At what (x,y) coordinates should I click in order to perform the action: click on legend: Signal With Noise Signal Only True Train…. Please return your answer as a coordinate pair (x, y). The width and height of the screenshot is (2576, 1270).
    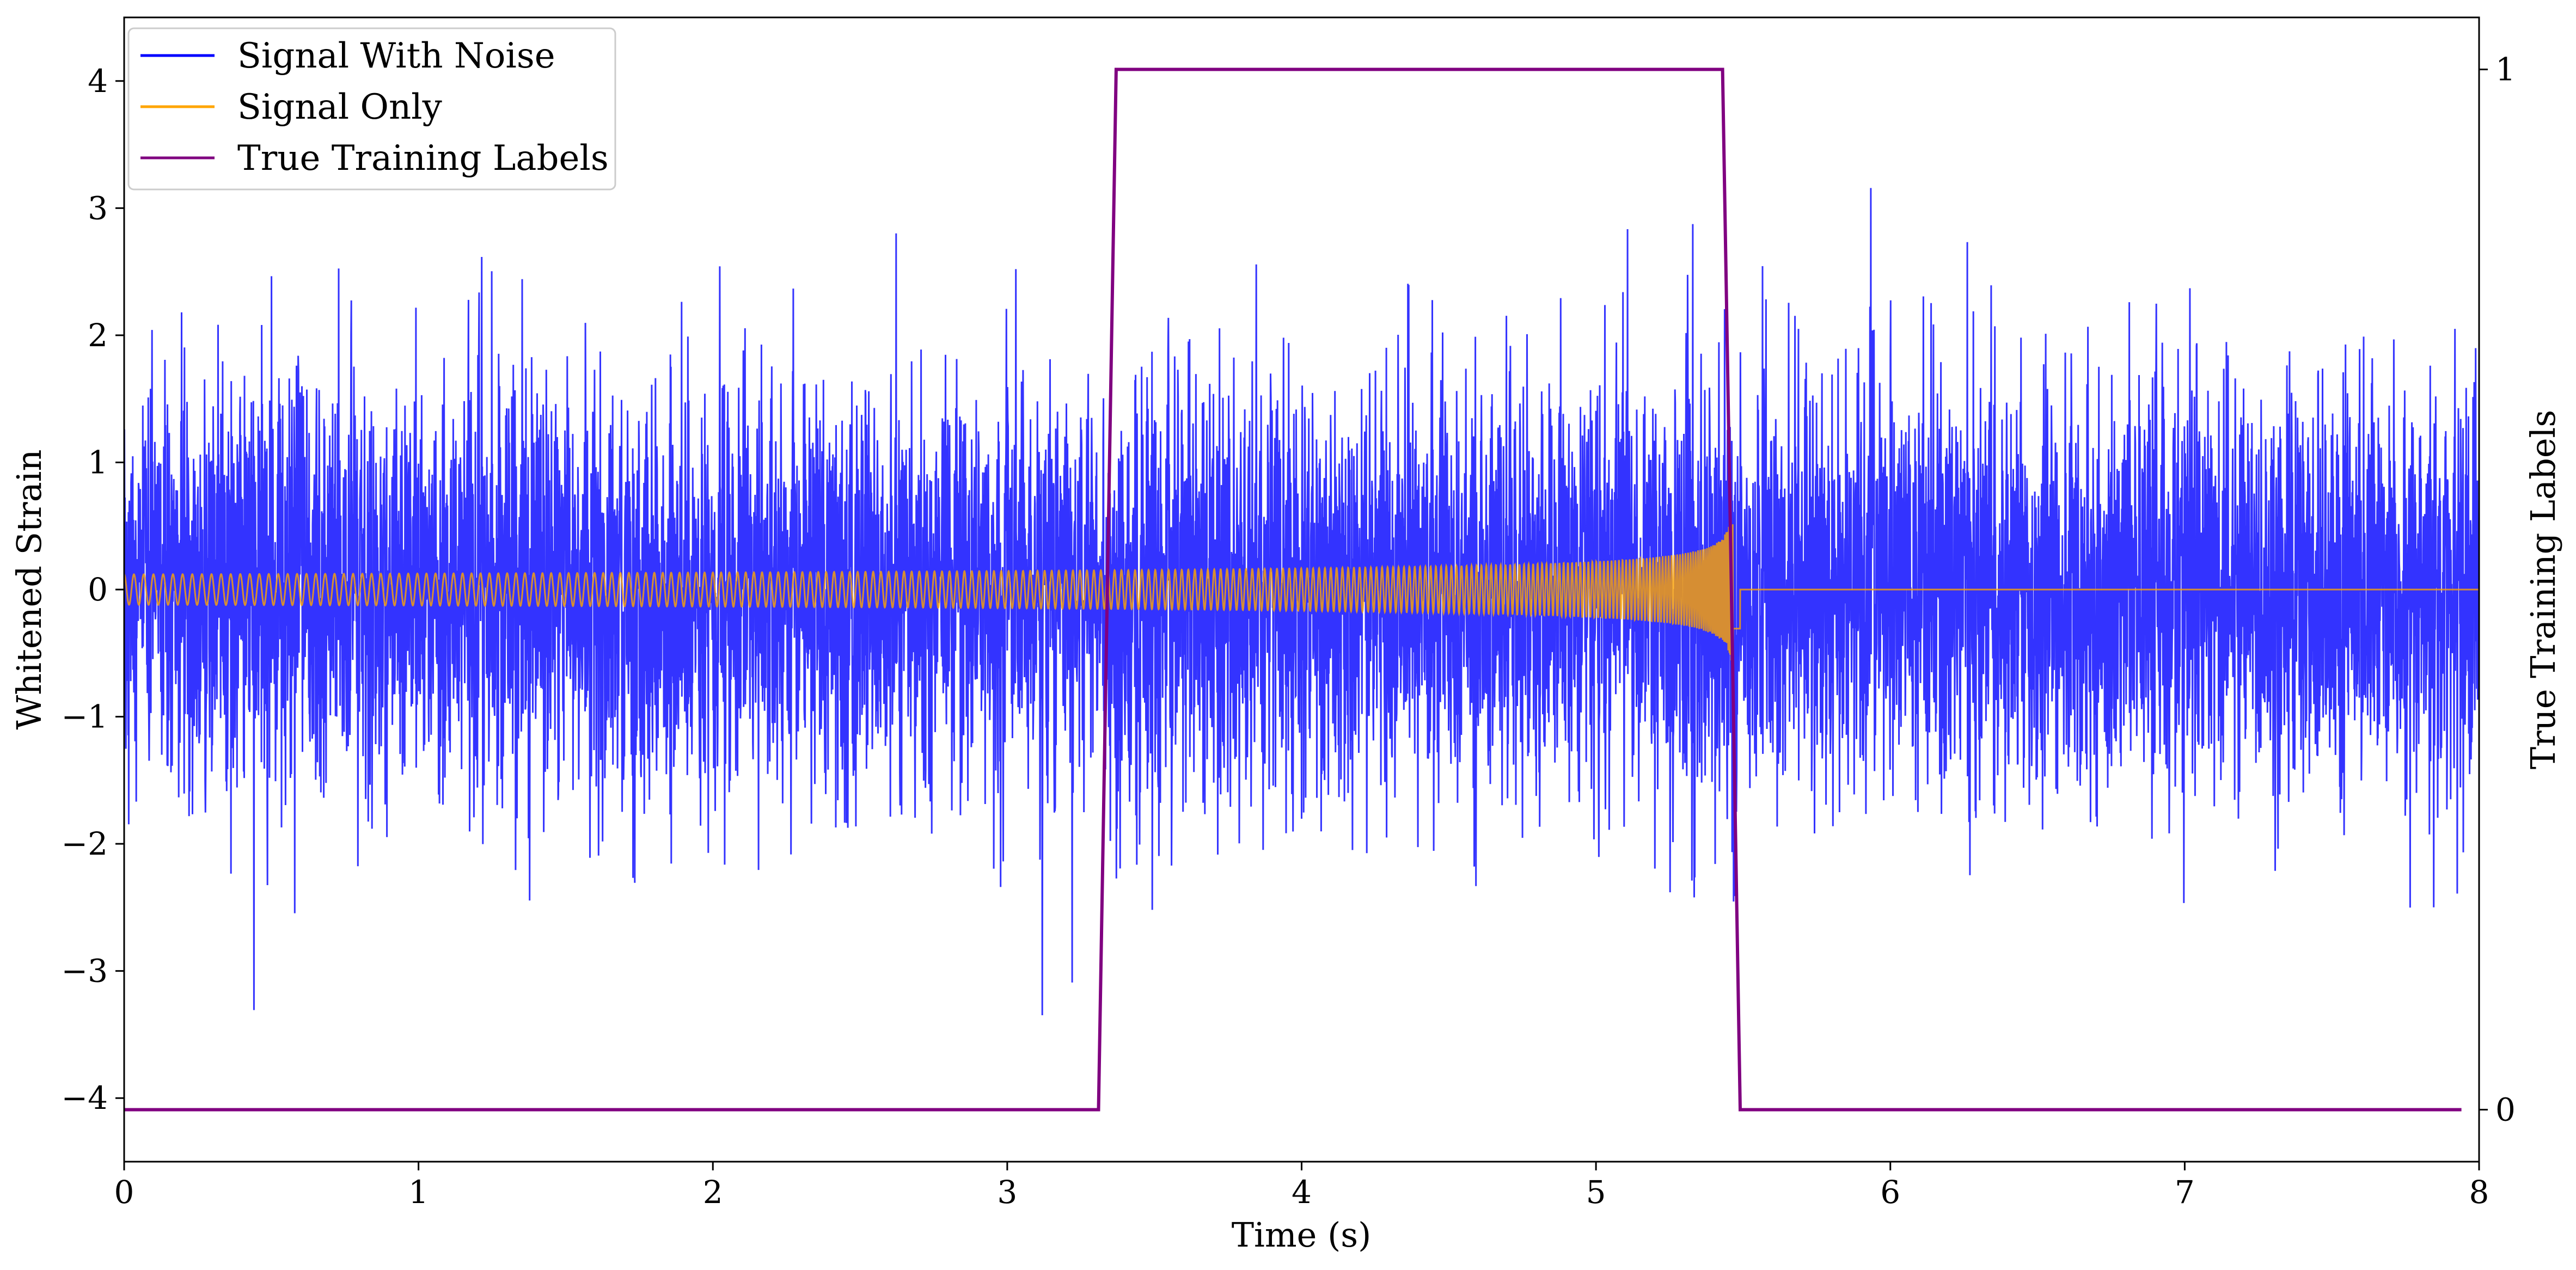
    Looking at the image, I should click on (371, 109).